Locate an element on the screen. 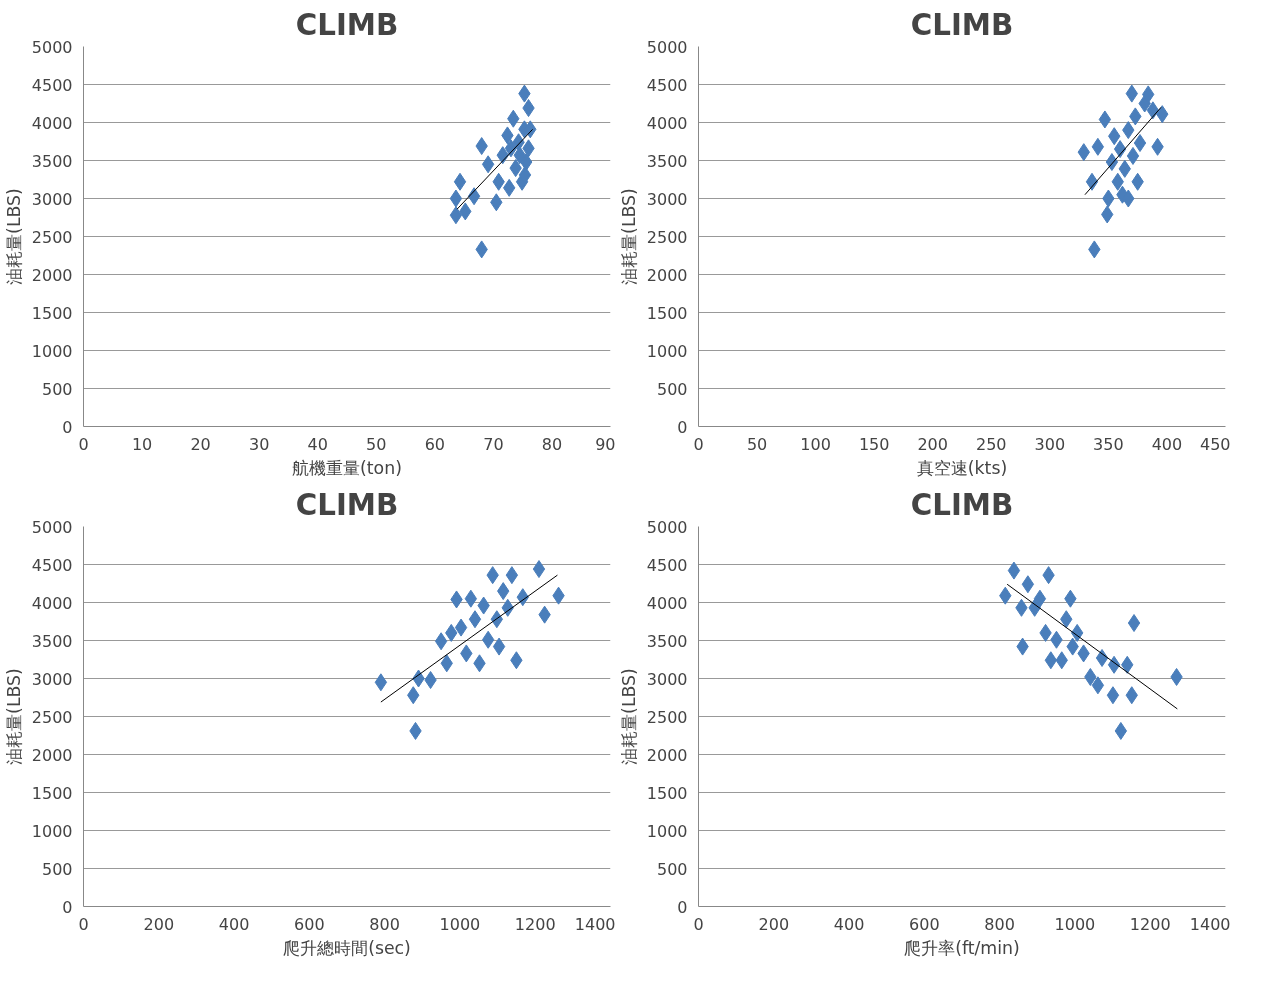 This screenshot has width=1267, height=987. x-axis-title: 航機重量(ton) is located at coordinates (347, 467).